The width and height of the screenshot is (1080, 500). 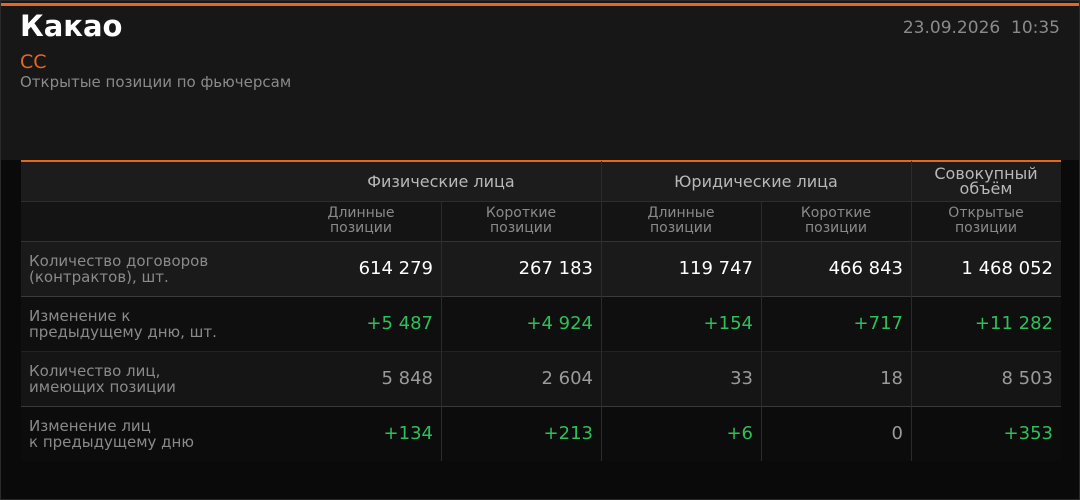 What do you see at coordinates (567, 378) in the screenshot?
I see `cell-value: 2 604` at bounding box center [567, 378].